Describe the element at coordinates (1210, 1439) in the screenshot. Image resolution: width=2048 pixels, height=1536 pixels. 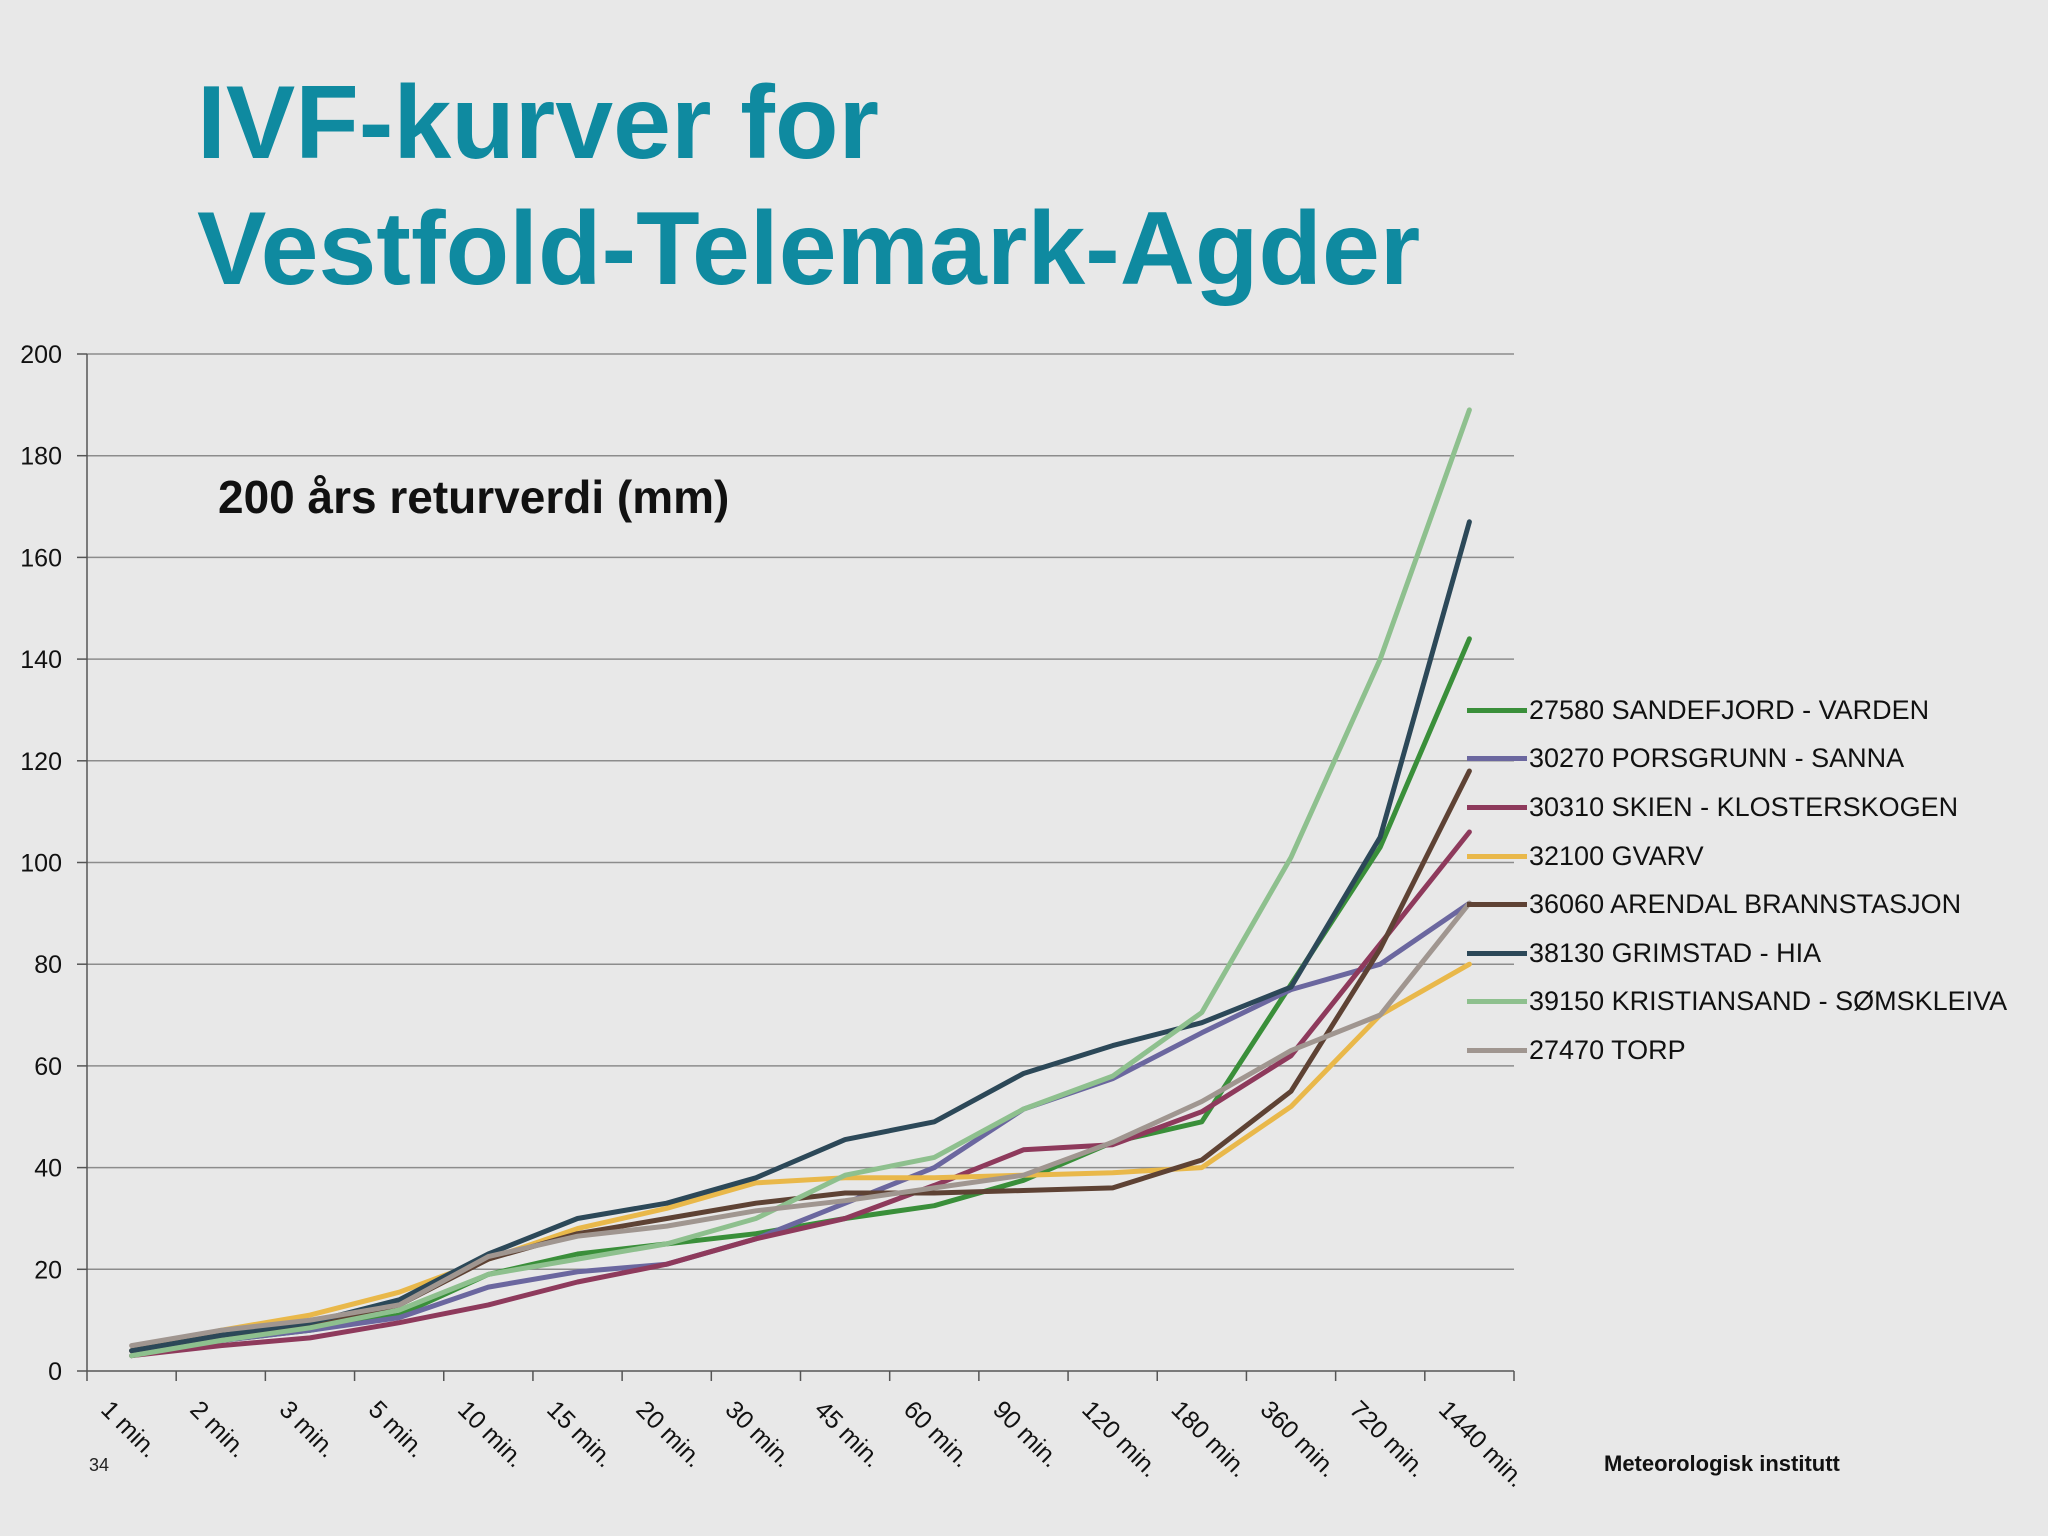
I see `x-tick-label: 180 min.` at that location.